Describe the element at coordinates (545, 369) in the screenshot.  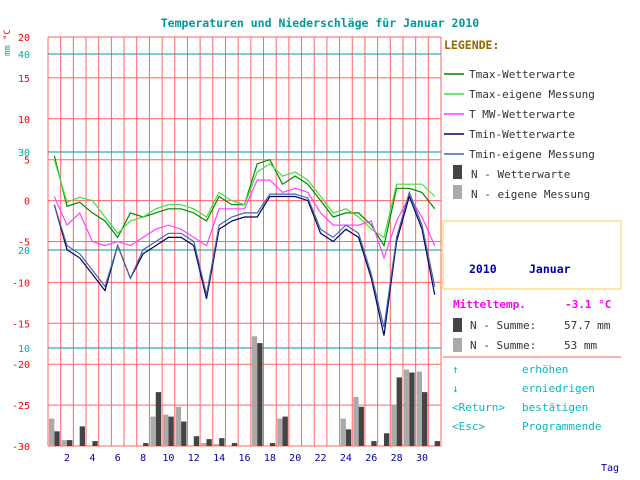
I see `key-action: erhöhen` at that location.